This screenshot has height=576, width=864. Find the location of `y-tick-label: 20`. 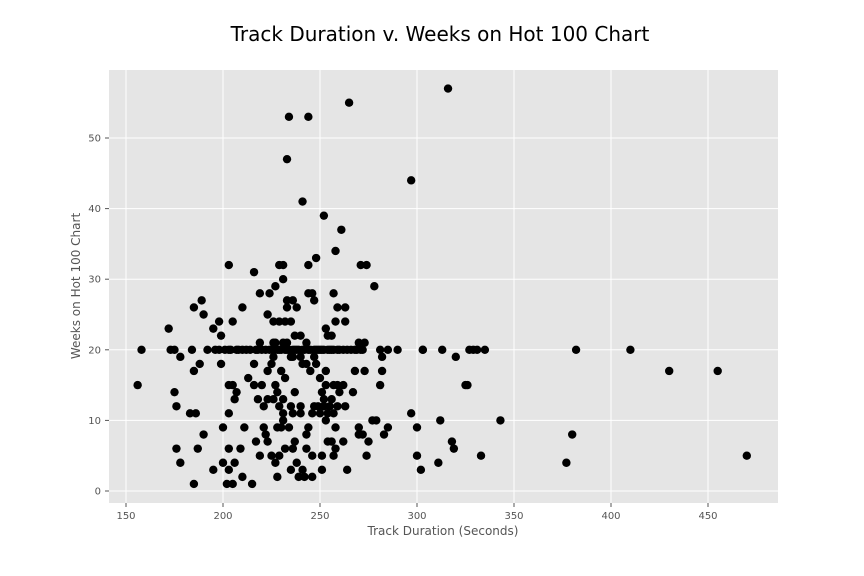

y-tick-label: 20 is located at coordinates (94, 350).